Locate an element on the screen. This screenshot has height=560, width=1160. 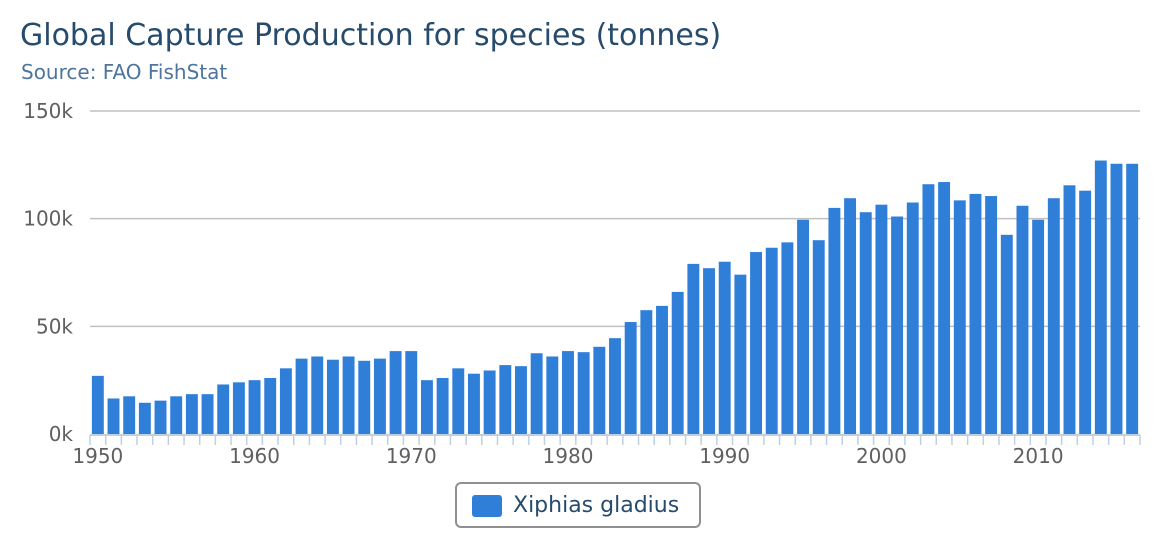
y-tick-label: 0k is located at coordinates (61, 434).